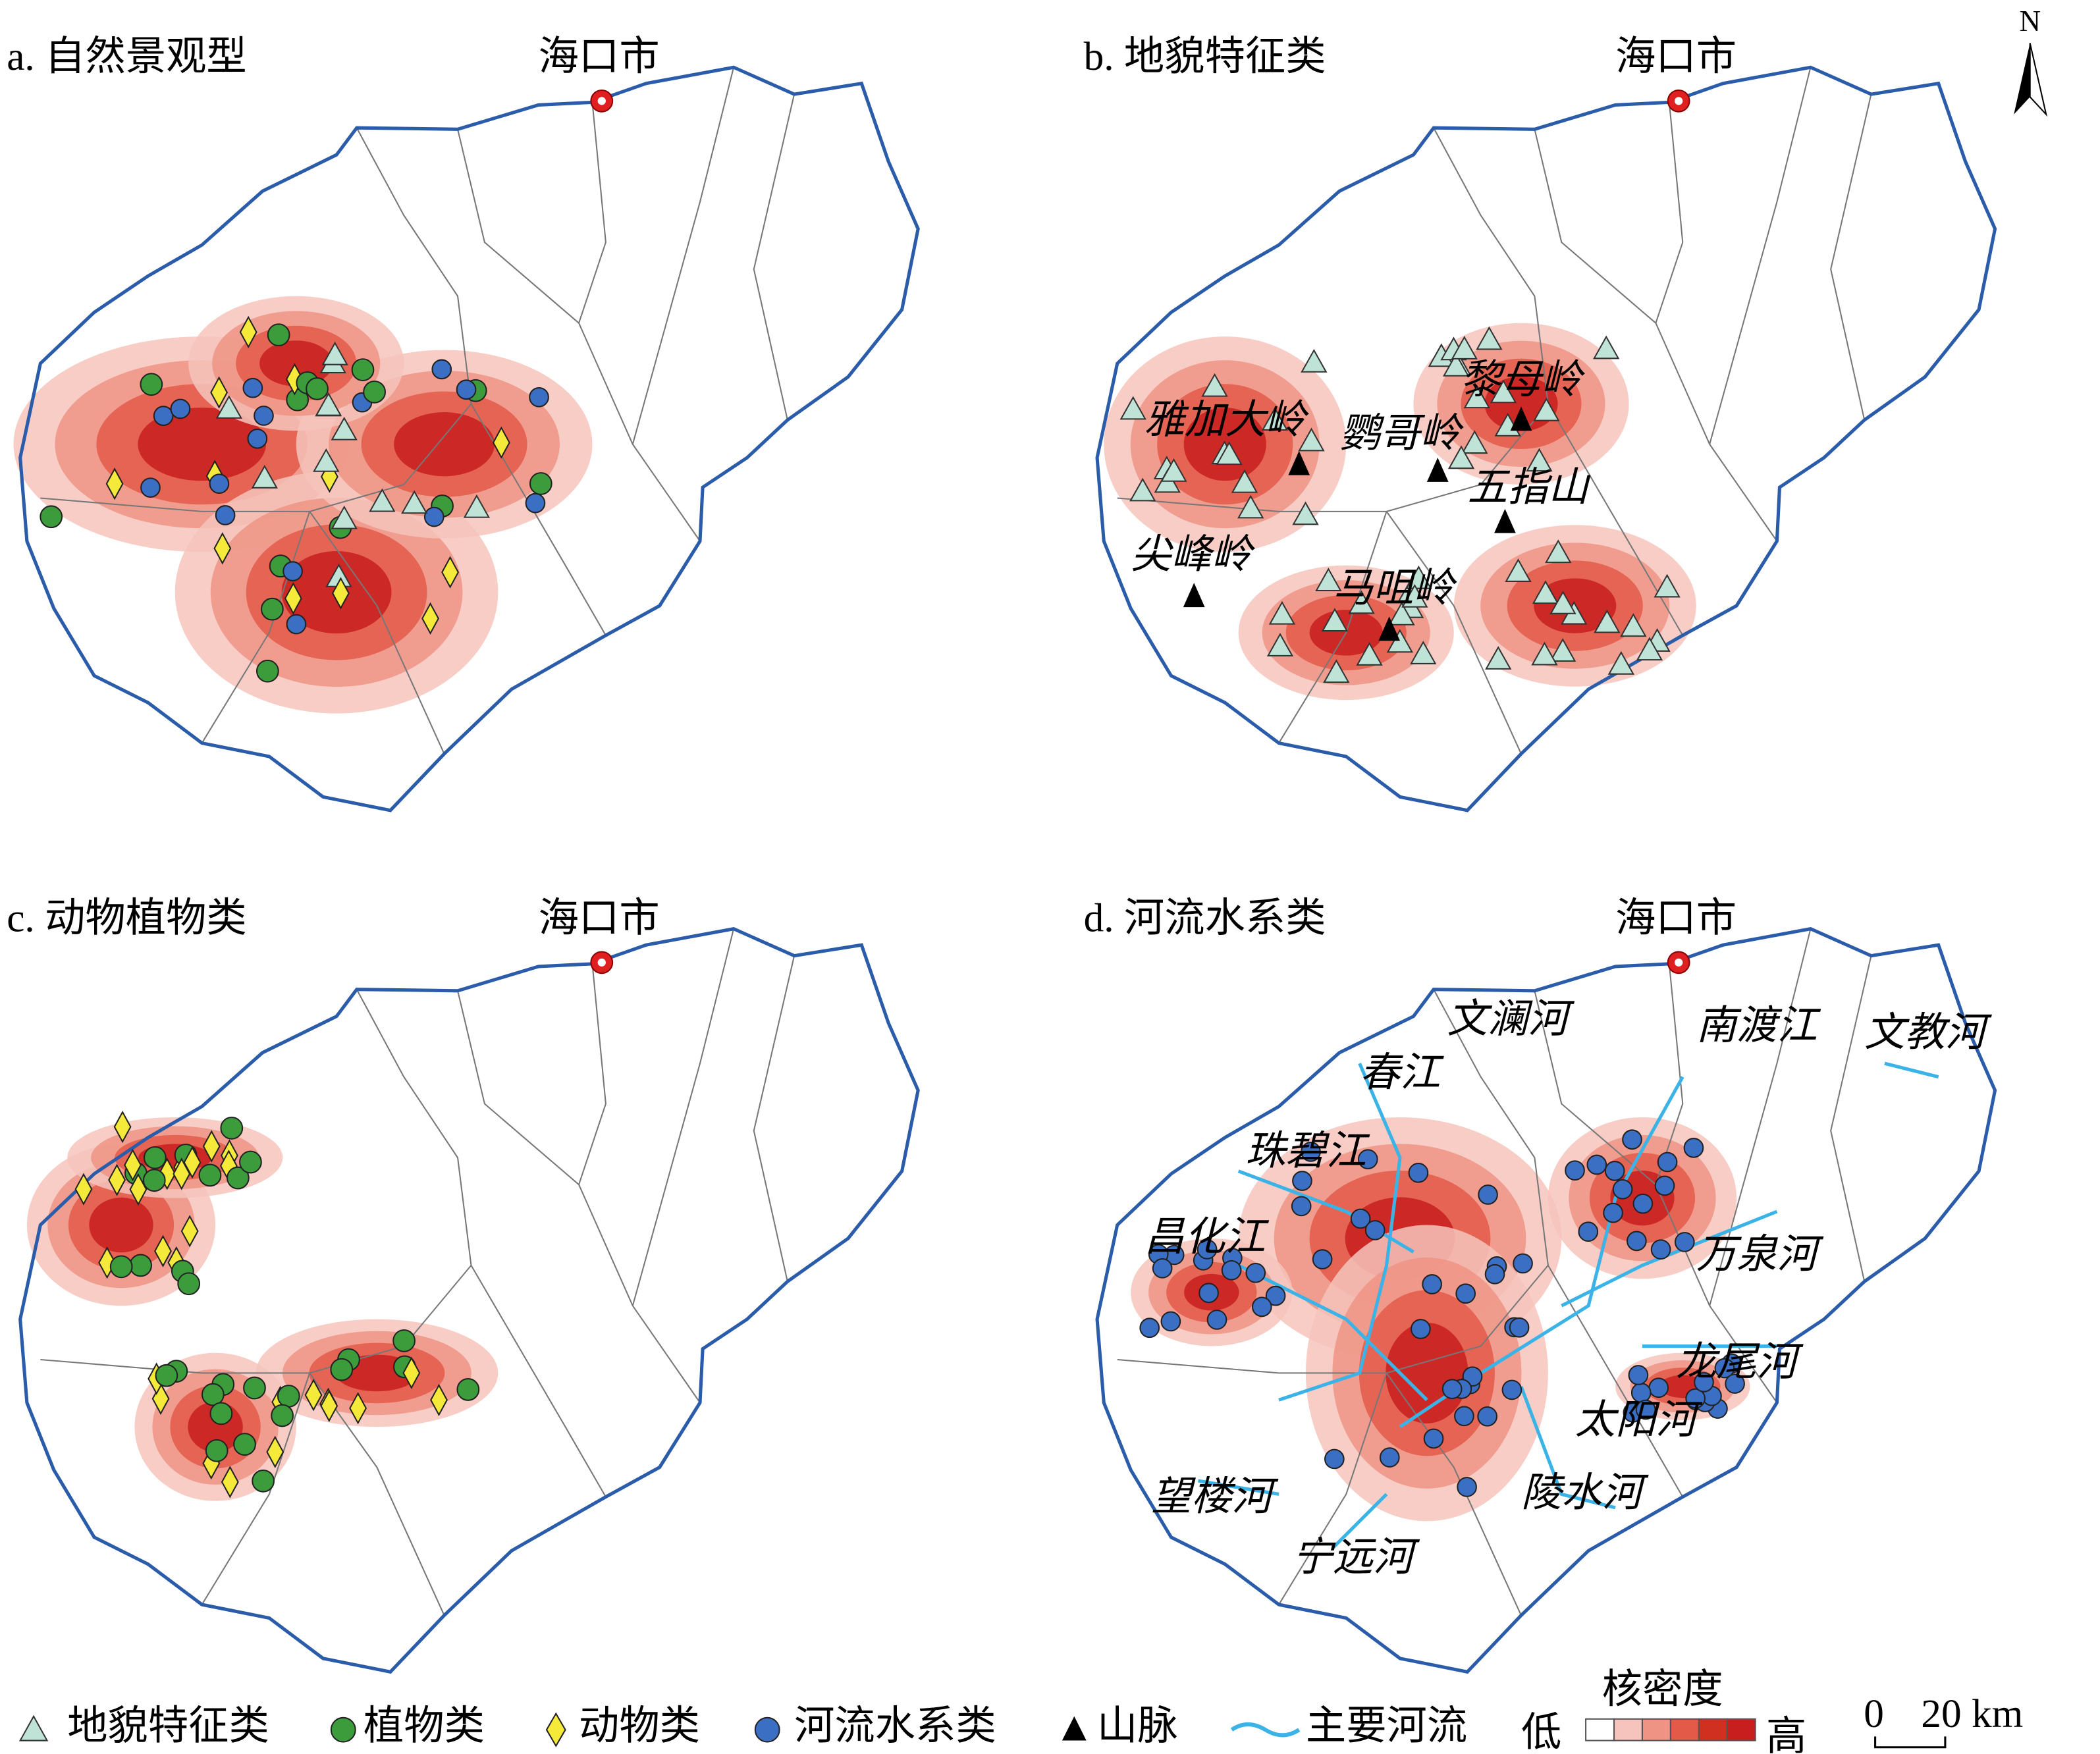  What do you see at coordinates (1207, 1237) in the screenshot?
I see `place-label: 昌化江` at bounding box center [1207, 1237].